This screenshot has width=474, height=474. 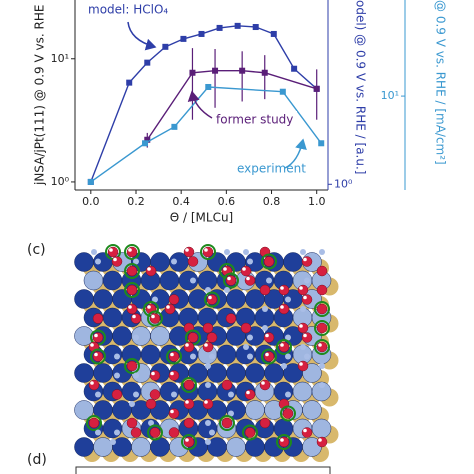 What do you see at coordinates (390, 95) in the screenshot?
I see `y3-tick-label: 10¹` at bounding box center [390, 95].